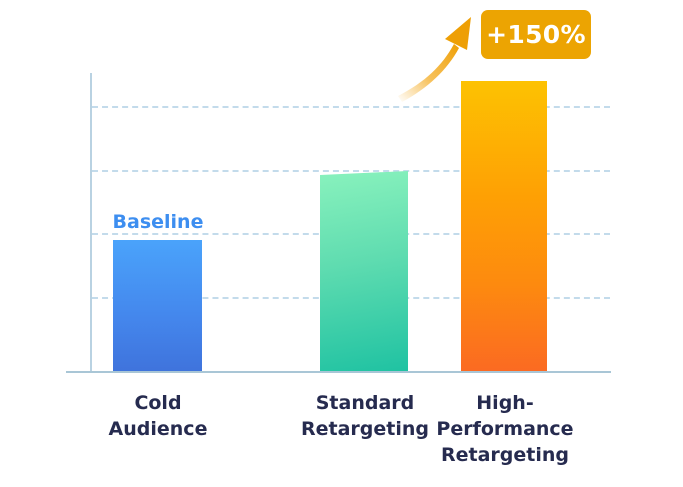  I want to click on y-axis, so click(91, 223).